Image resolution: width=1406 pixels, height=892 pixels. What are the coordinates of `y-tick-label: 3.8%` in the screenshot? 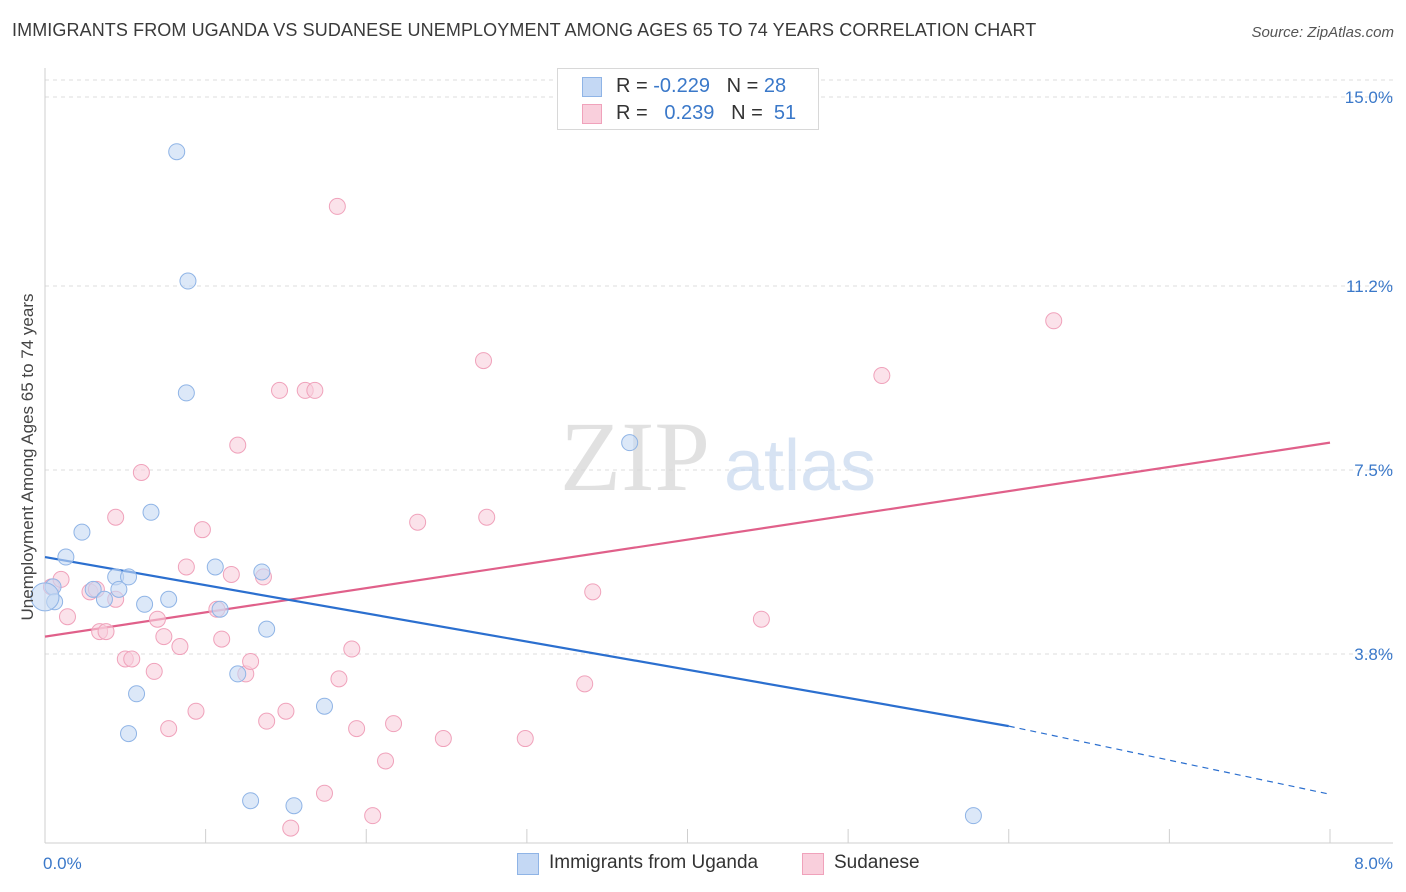 It's located at (1373, 654).